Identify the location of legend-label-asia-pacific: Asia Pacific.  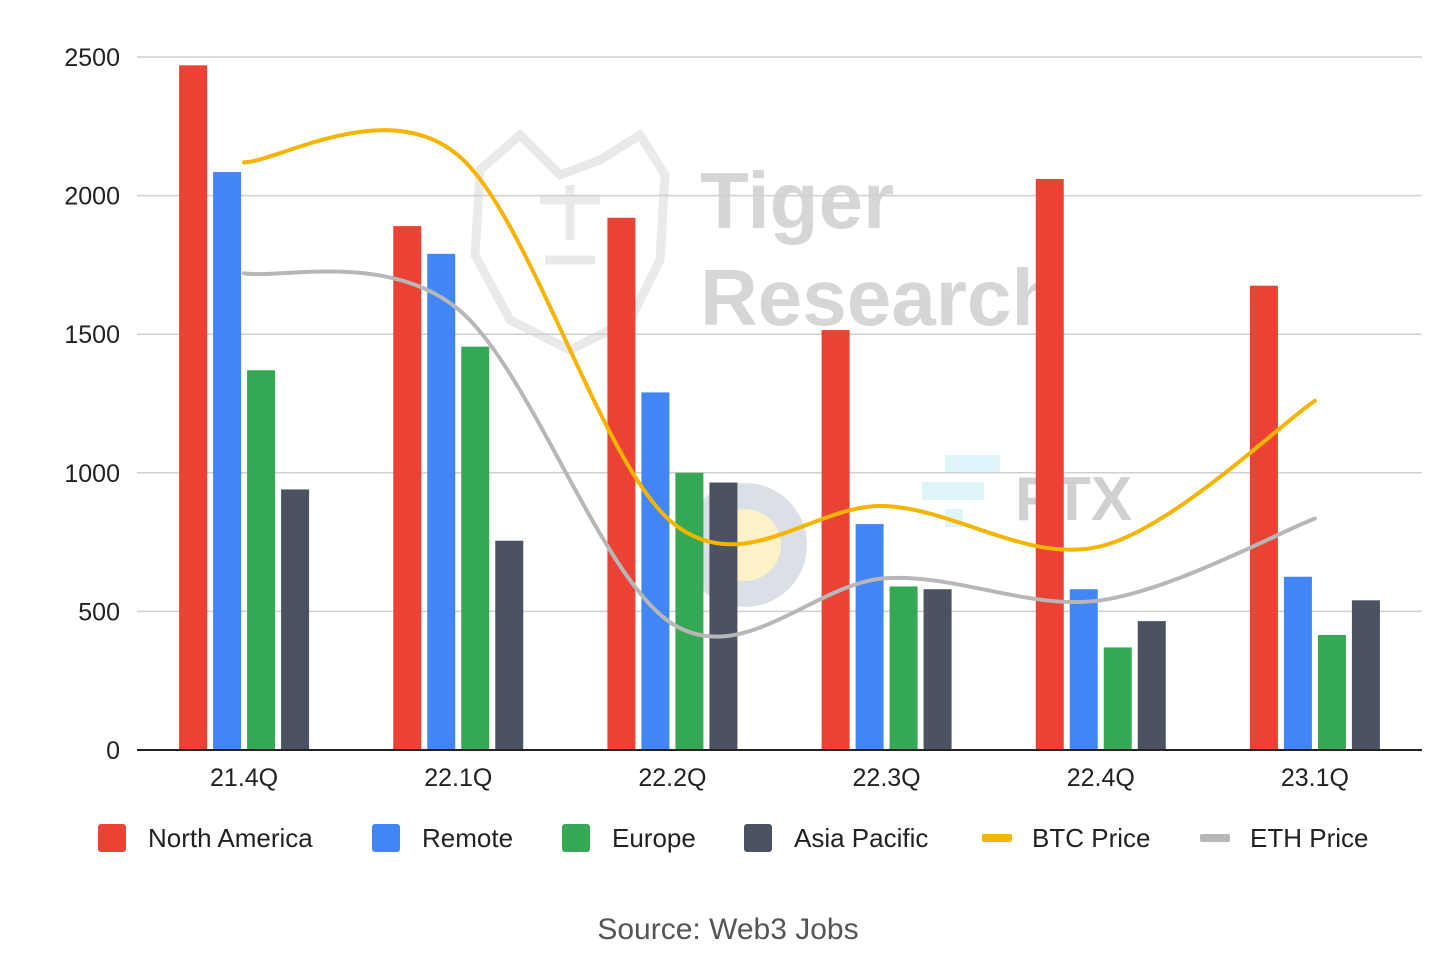
(861, 838).